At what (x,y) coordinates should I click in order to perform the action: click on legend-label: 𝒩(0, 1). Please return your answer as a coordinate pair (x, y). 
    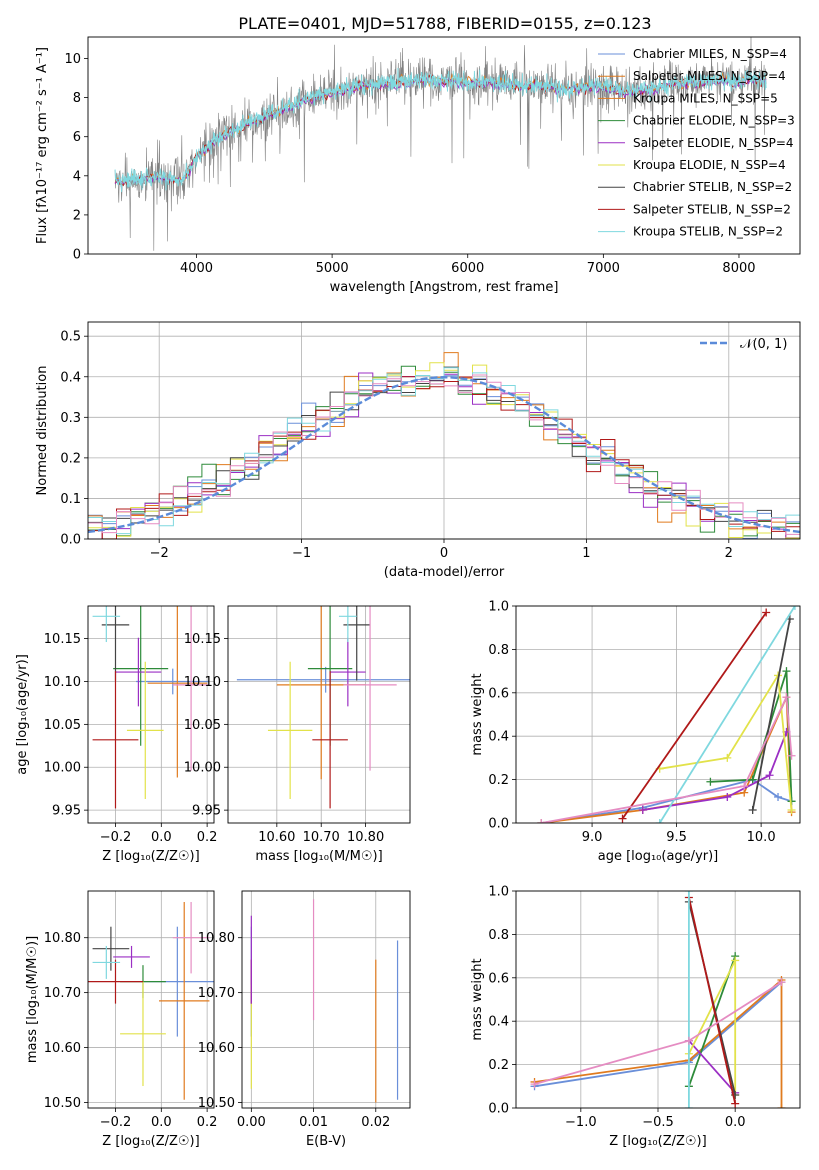
    Looking at the image, I should click on (763, 344).